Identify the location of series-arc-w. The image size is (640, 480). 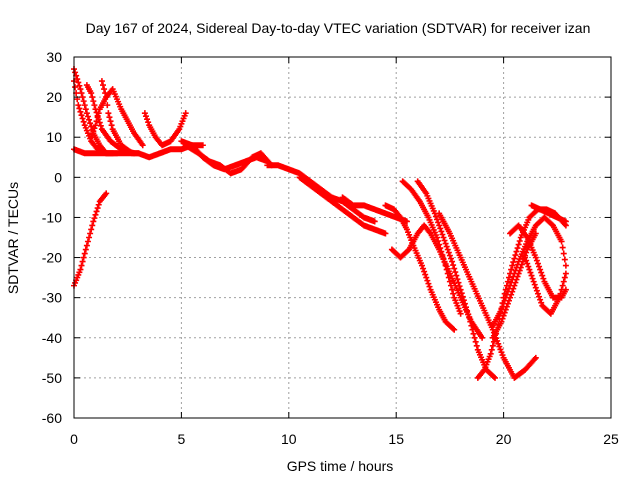
(548, 213).